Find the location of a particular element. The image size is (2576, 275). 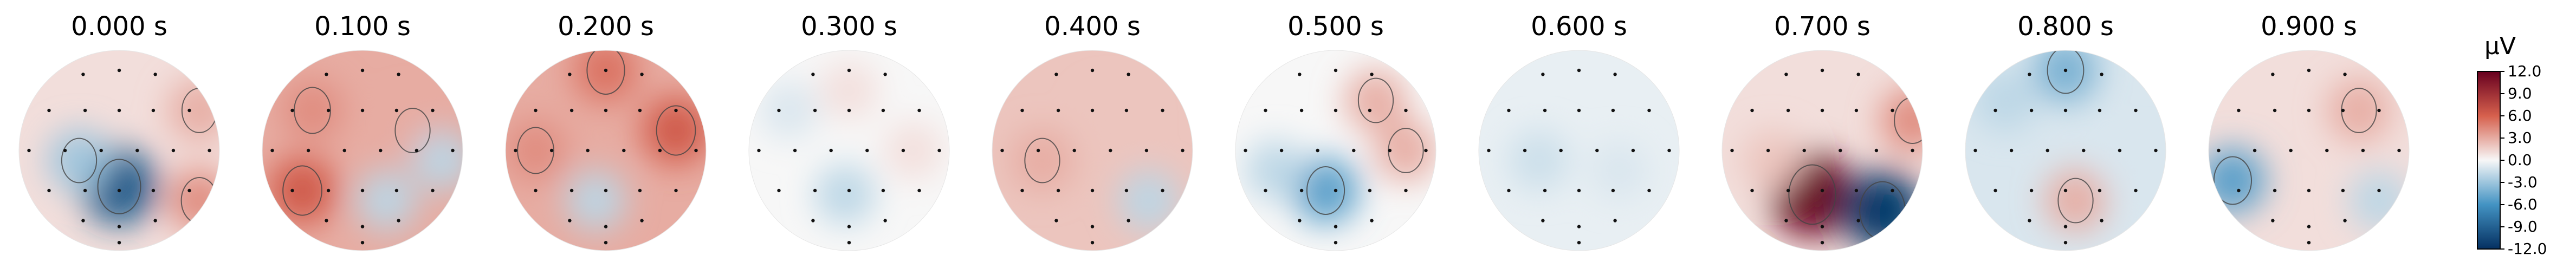

topomap-field is located at coordinates (1579, 150).